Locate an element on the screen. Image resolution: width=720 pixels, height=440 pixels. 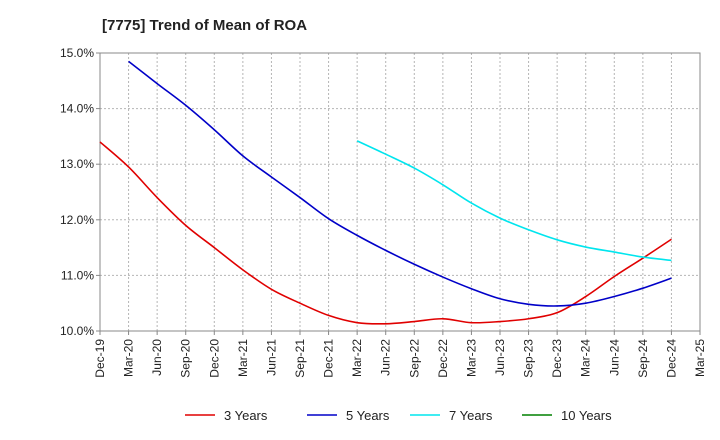
x-tick-label: Jun-20 is located at coordinates (157, 357).